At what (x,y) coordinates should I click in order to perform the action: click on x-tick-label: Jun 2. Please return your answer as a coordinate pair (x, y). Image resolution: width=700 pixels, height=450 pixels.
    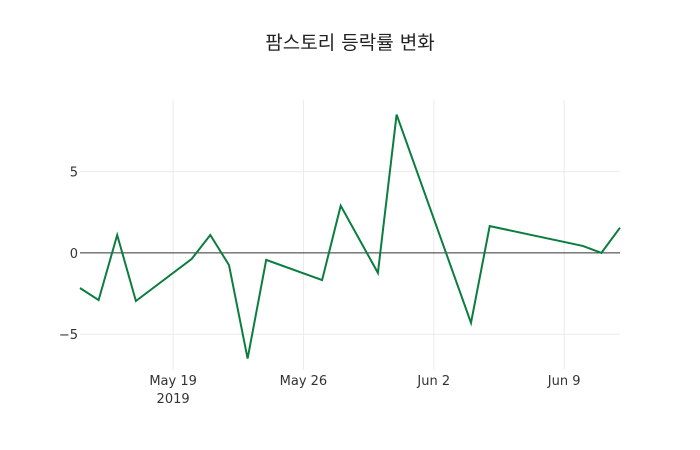
    Looking at the image, I should click on (433, 381).